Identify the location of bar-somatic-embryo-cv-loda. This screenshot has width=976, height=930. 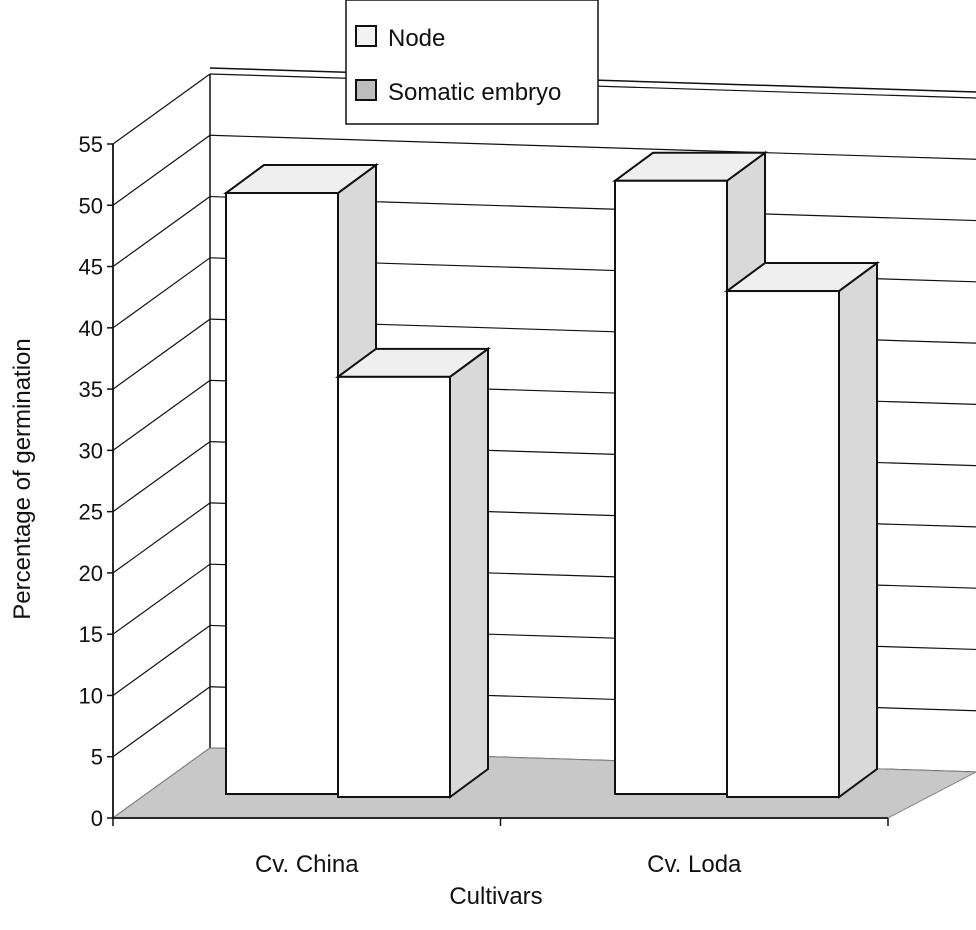
(802, 530).